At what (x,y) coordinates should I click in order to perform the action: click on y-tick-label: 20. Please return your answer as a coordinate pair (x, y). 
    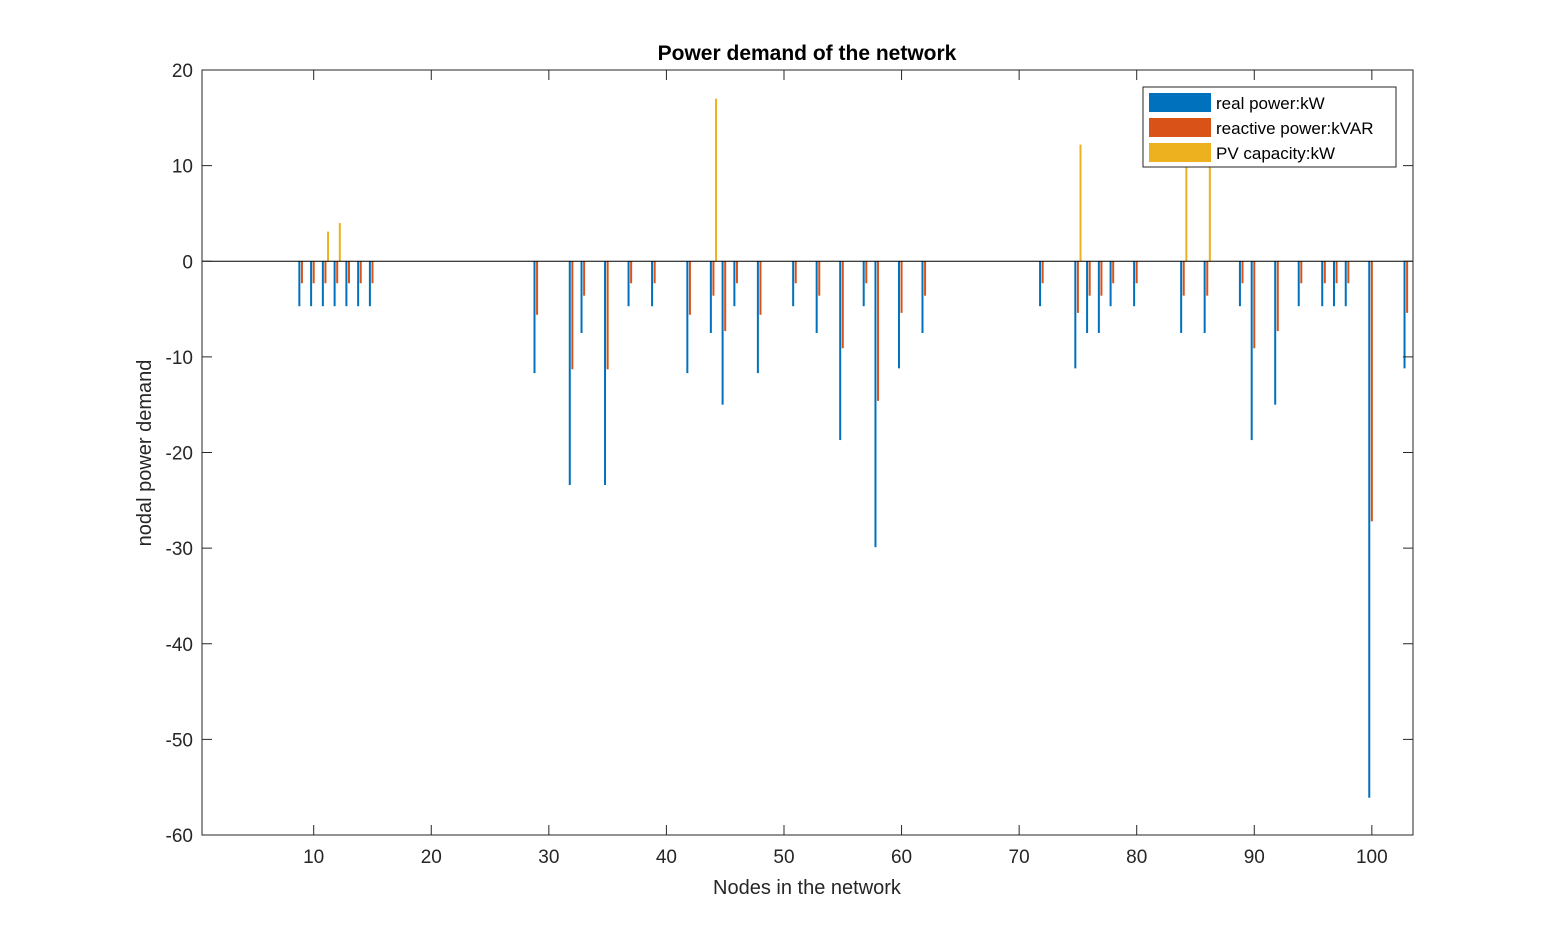
    Looking at the image, I should click on (182, 71).